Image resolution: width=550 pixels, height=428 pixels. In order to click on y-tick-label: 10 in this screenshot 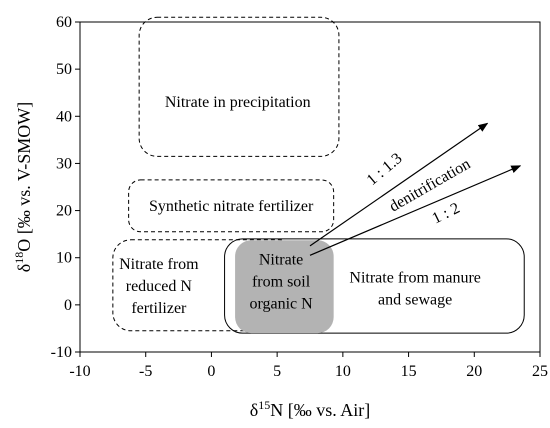, I will do `click(64, 258)`.